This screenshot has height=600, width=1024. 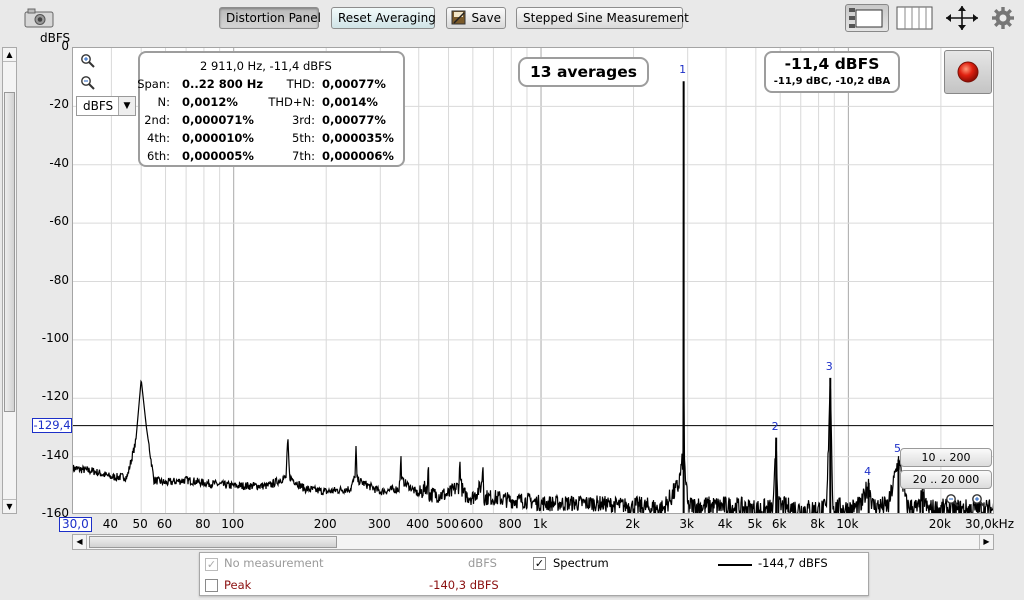 What do you see at coordinates (59, 104) in the screenshot?
I see `y-tick-label: -20` at bounding box center [59, 104].